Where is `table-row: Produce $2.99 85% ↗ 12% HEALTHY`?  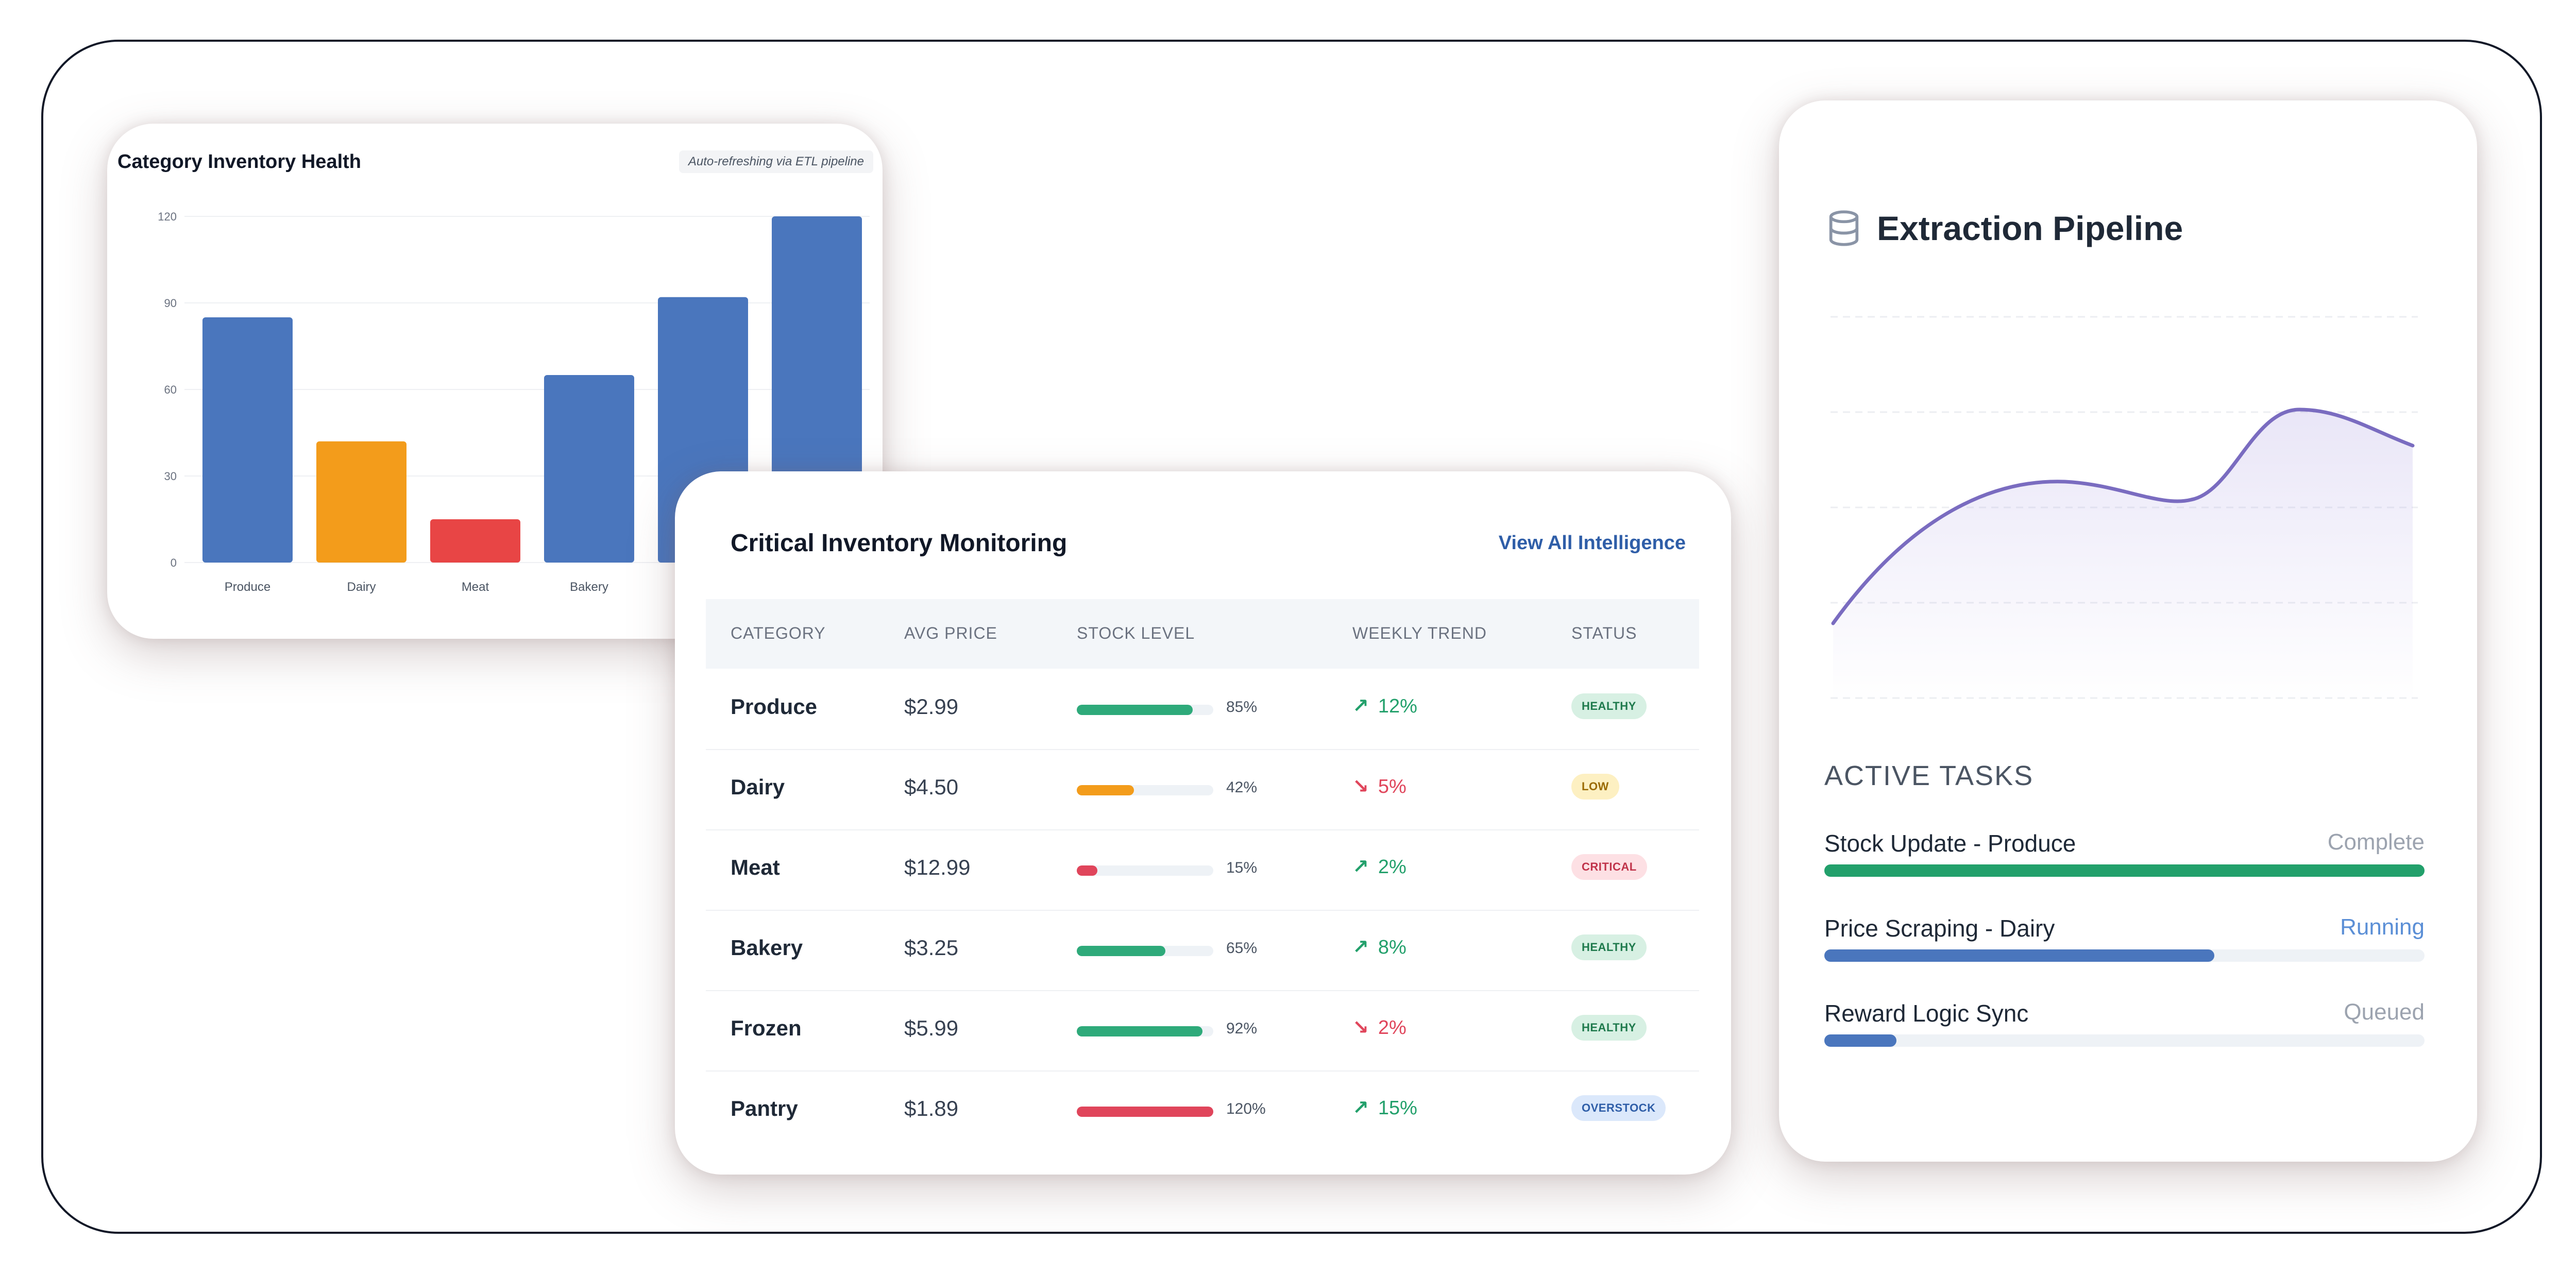
table-row: Produce $2.99 85% ↗ 12% HEALTHY is located at coordinates (1202, 709).